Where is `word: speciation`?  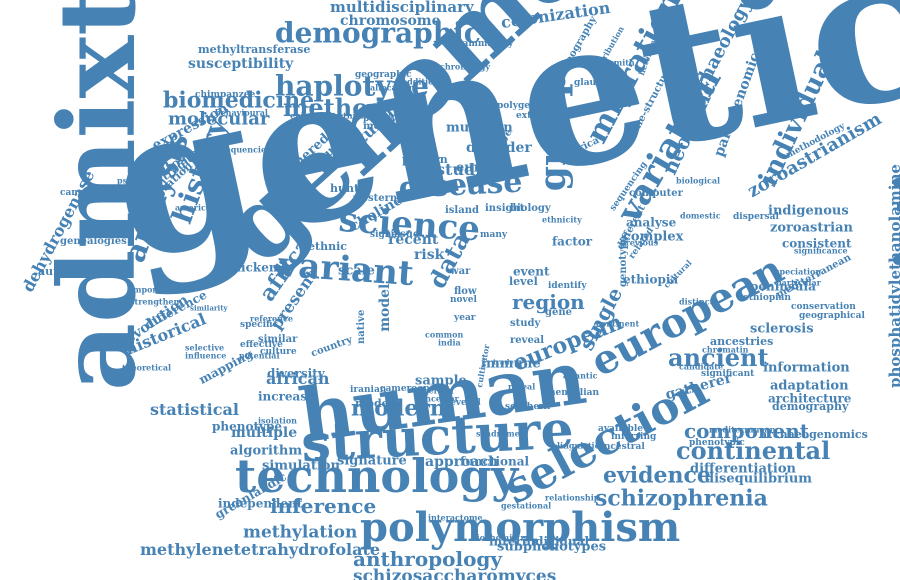 word: speciation is located at coordinates (798, 271).